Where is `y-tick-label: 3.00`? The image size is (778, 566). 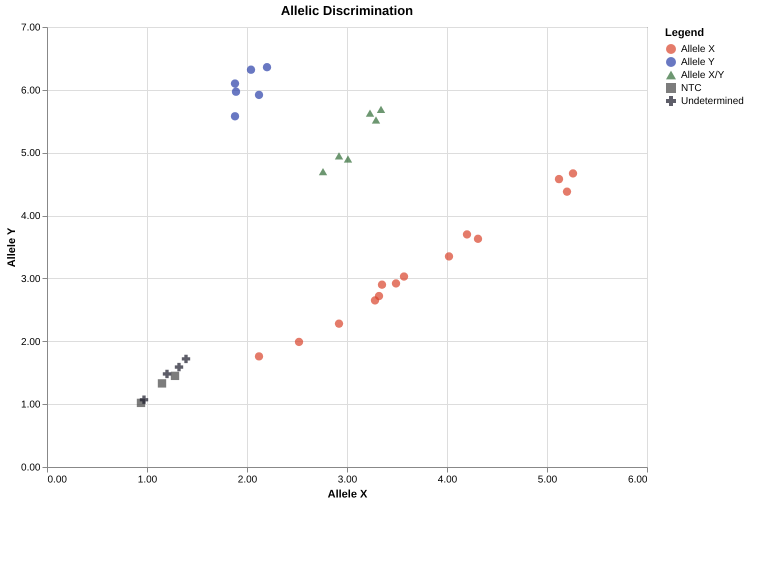 y-tick-label: 3.00 is located at coordinates (31, 279).